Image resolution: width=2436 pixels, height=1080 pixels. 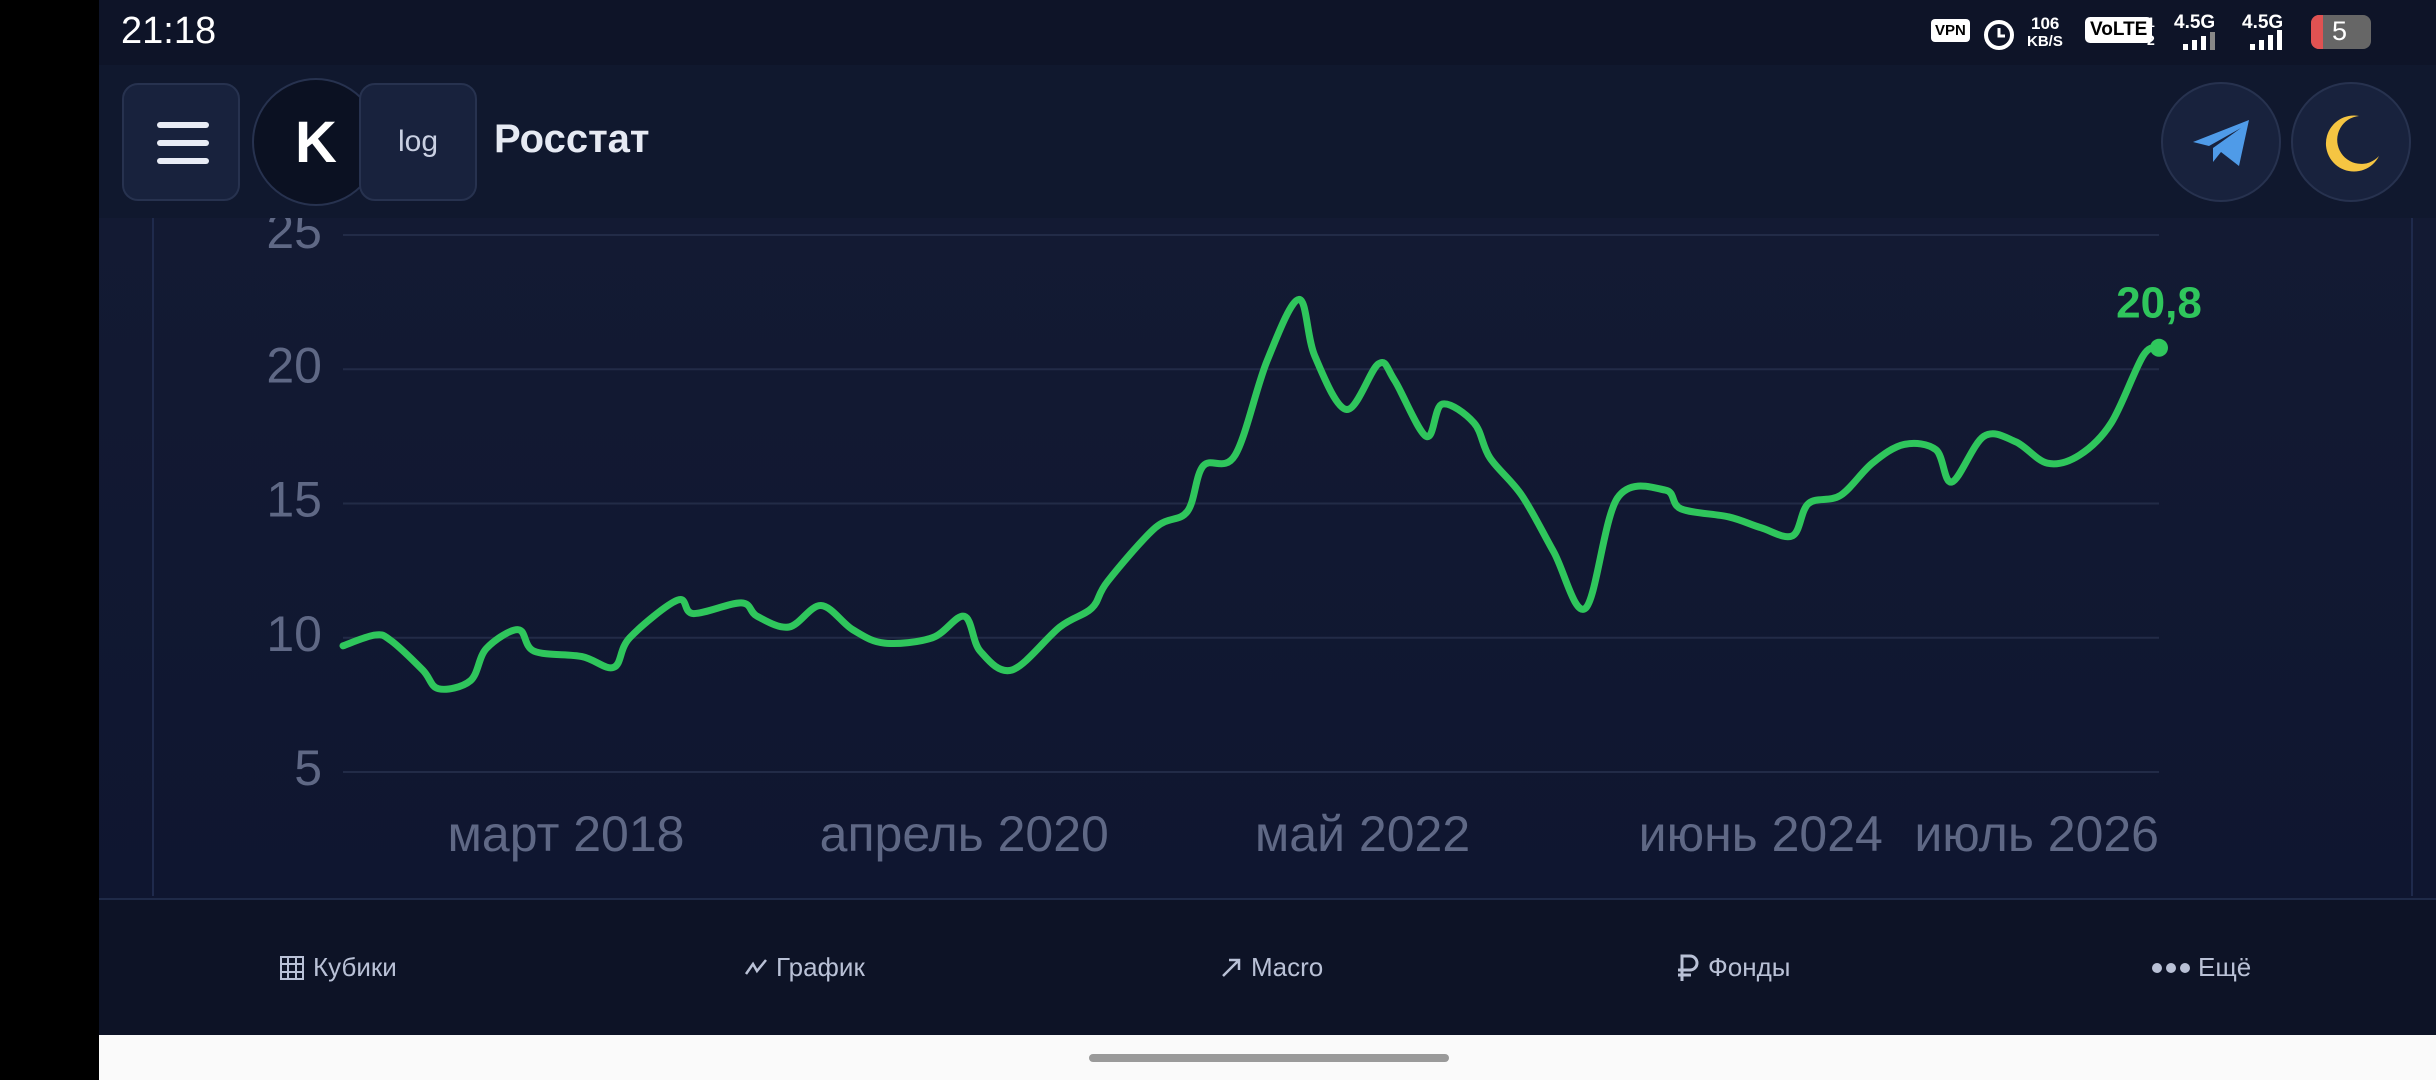 I want to click on gesture-bar, so click(x=1267, y=1057).